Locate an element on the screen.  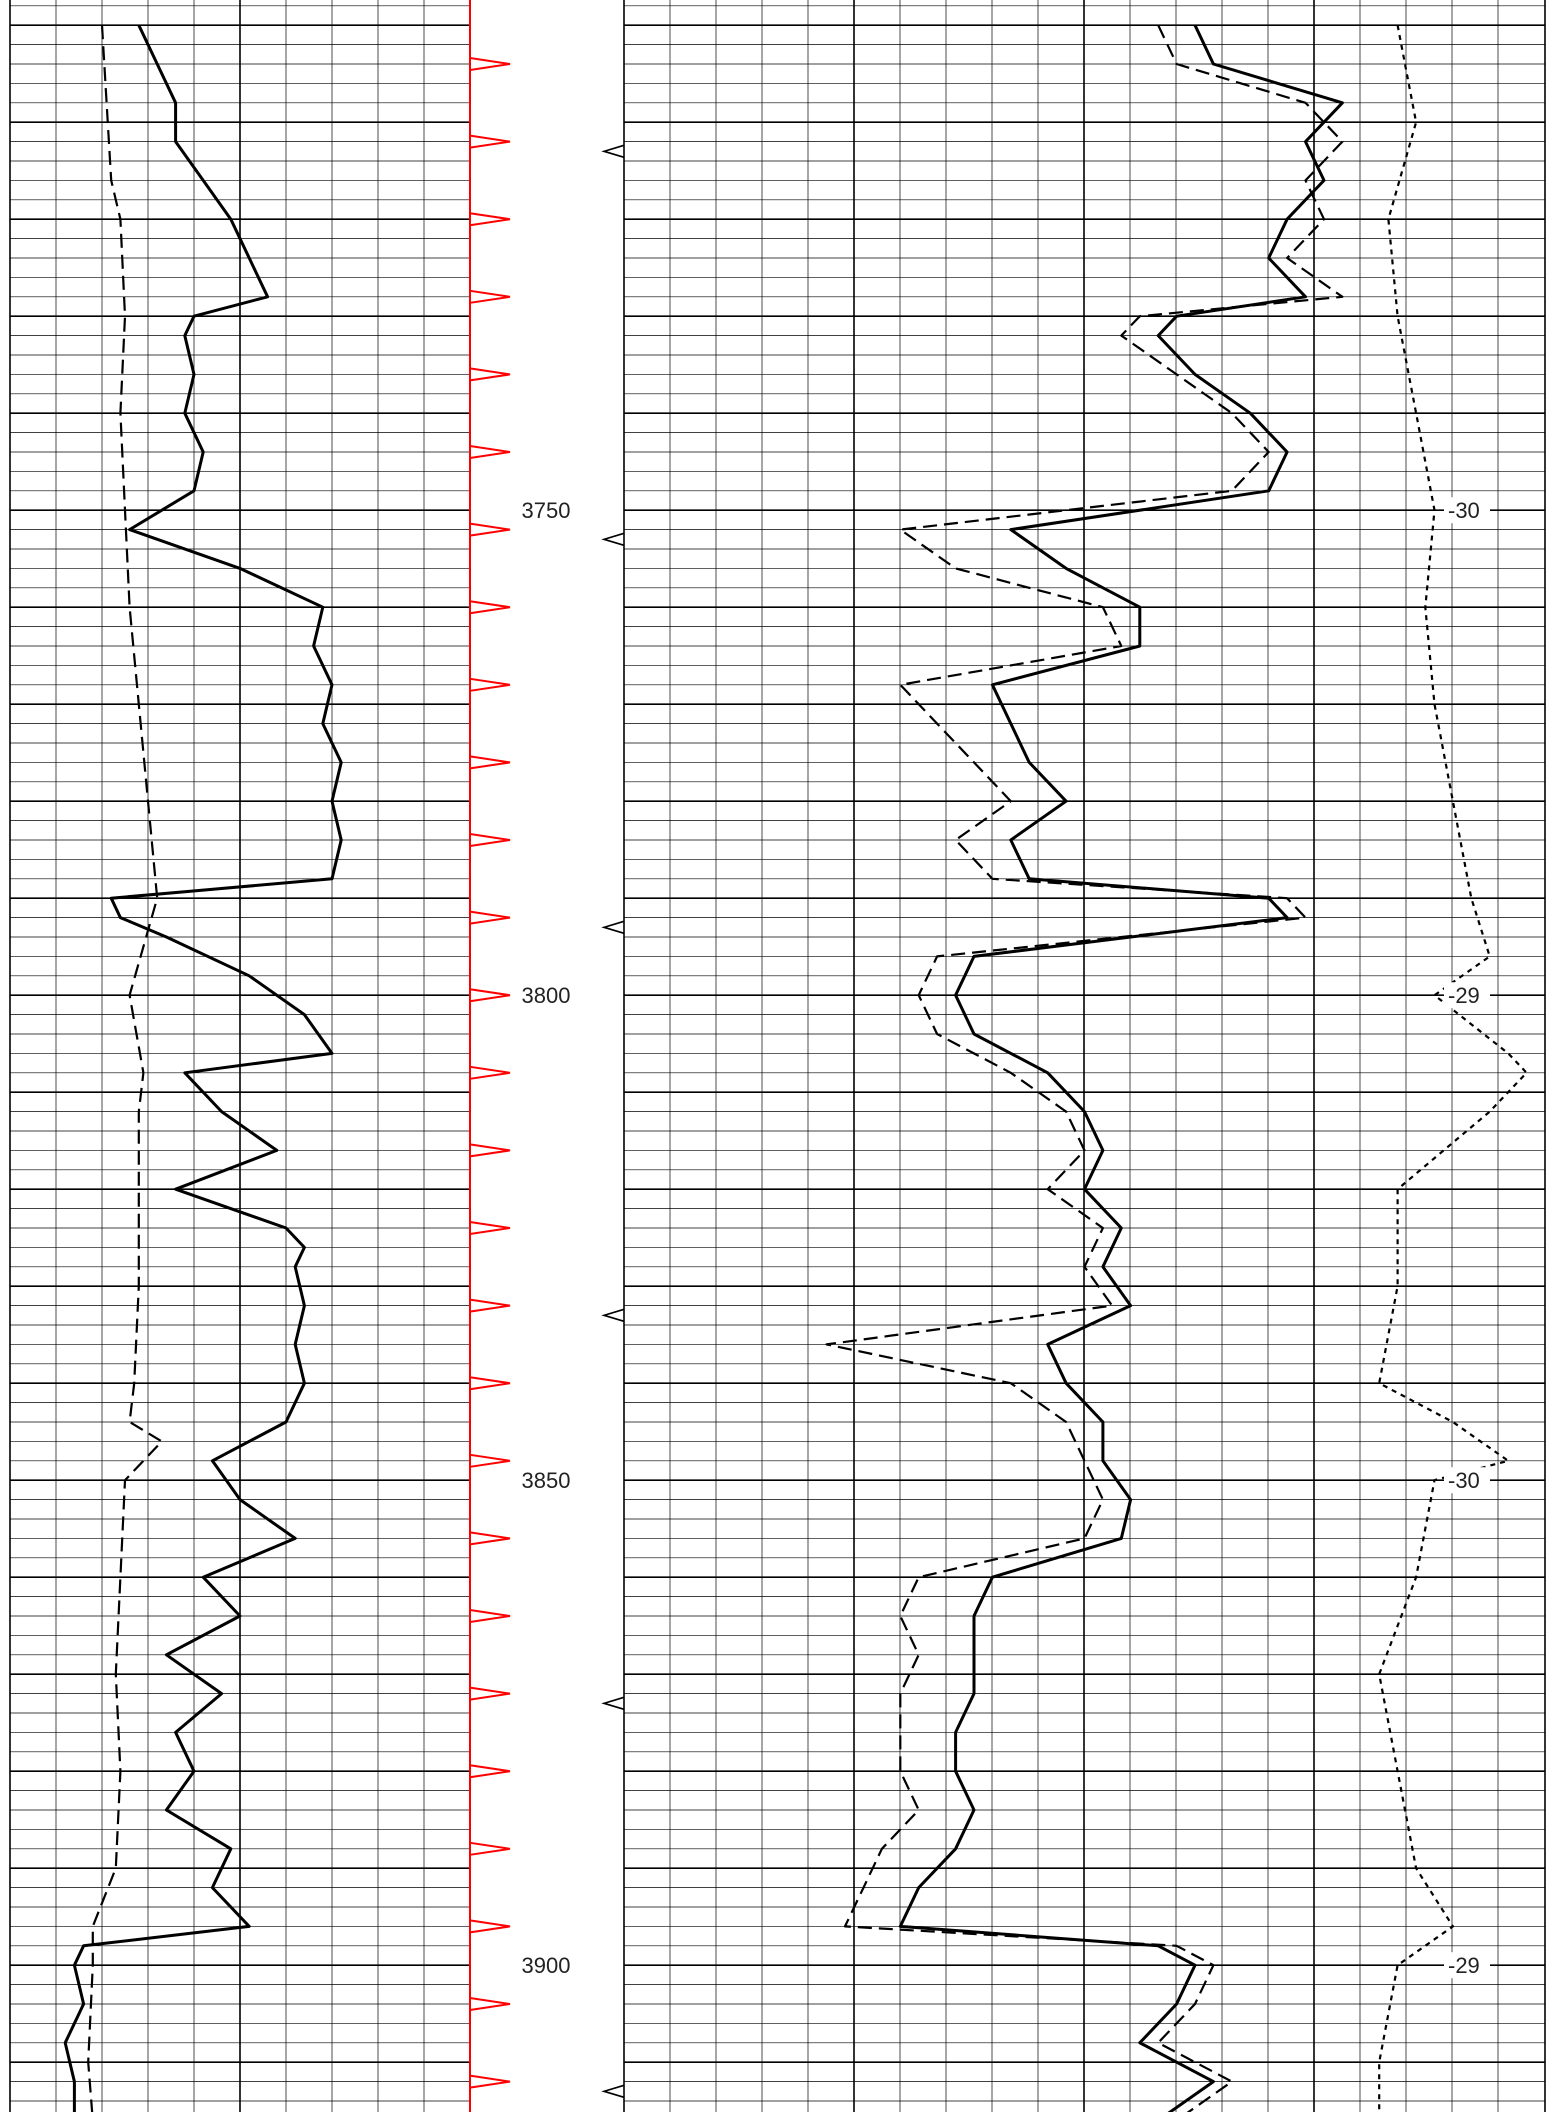
depth-label: 3900 is located at coordinates (546, 1965).